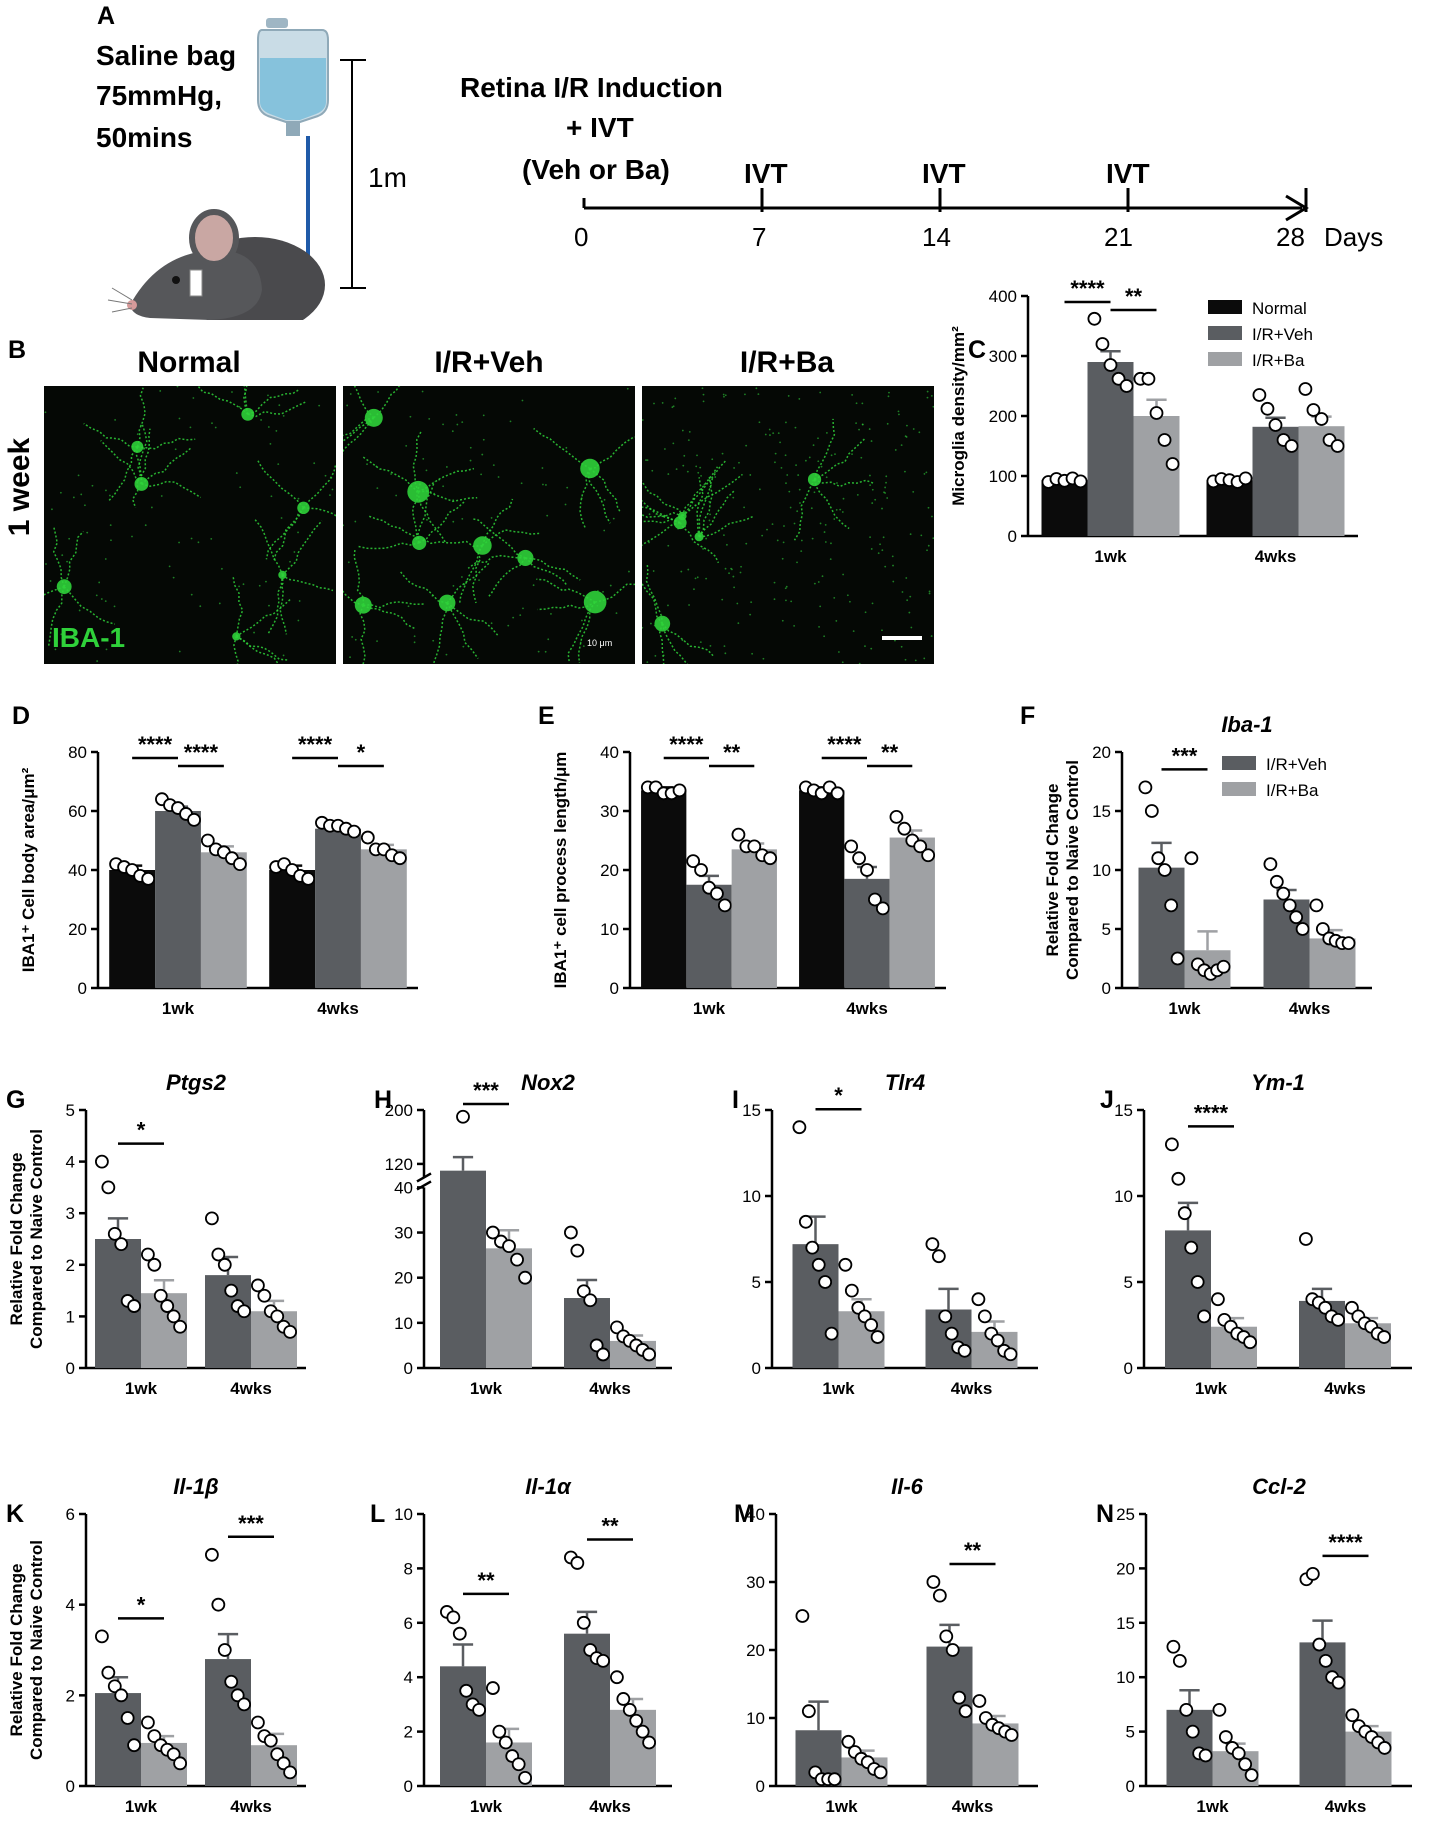  What do you see at coordinates (1279, 1486) in the screenshot?
I see `chart-title: Ccl-2` at bounding box center [1279, 1486].